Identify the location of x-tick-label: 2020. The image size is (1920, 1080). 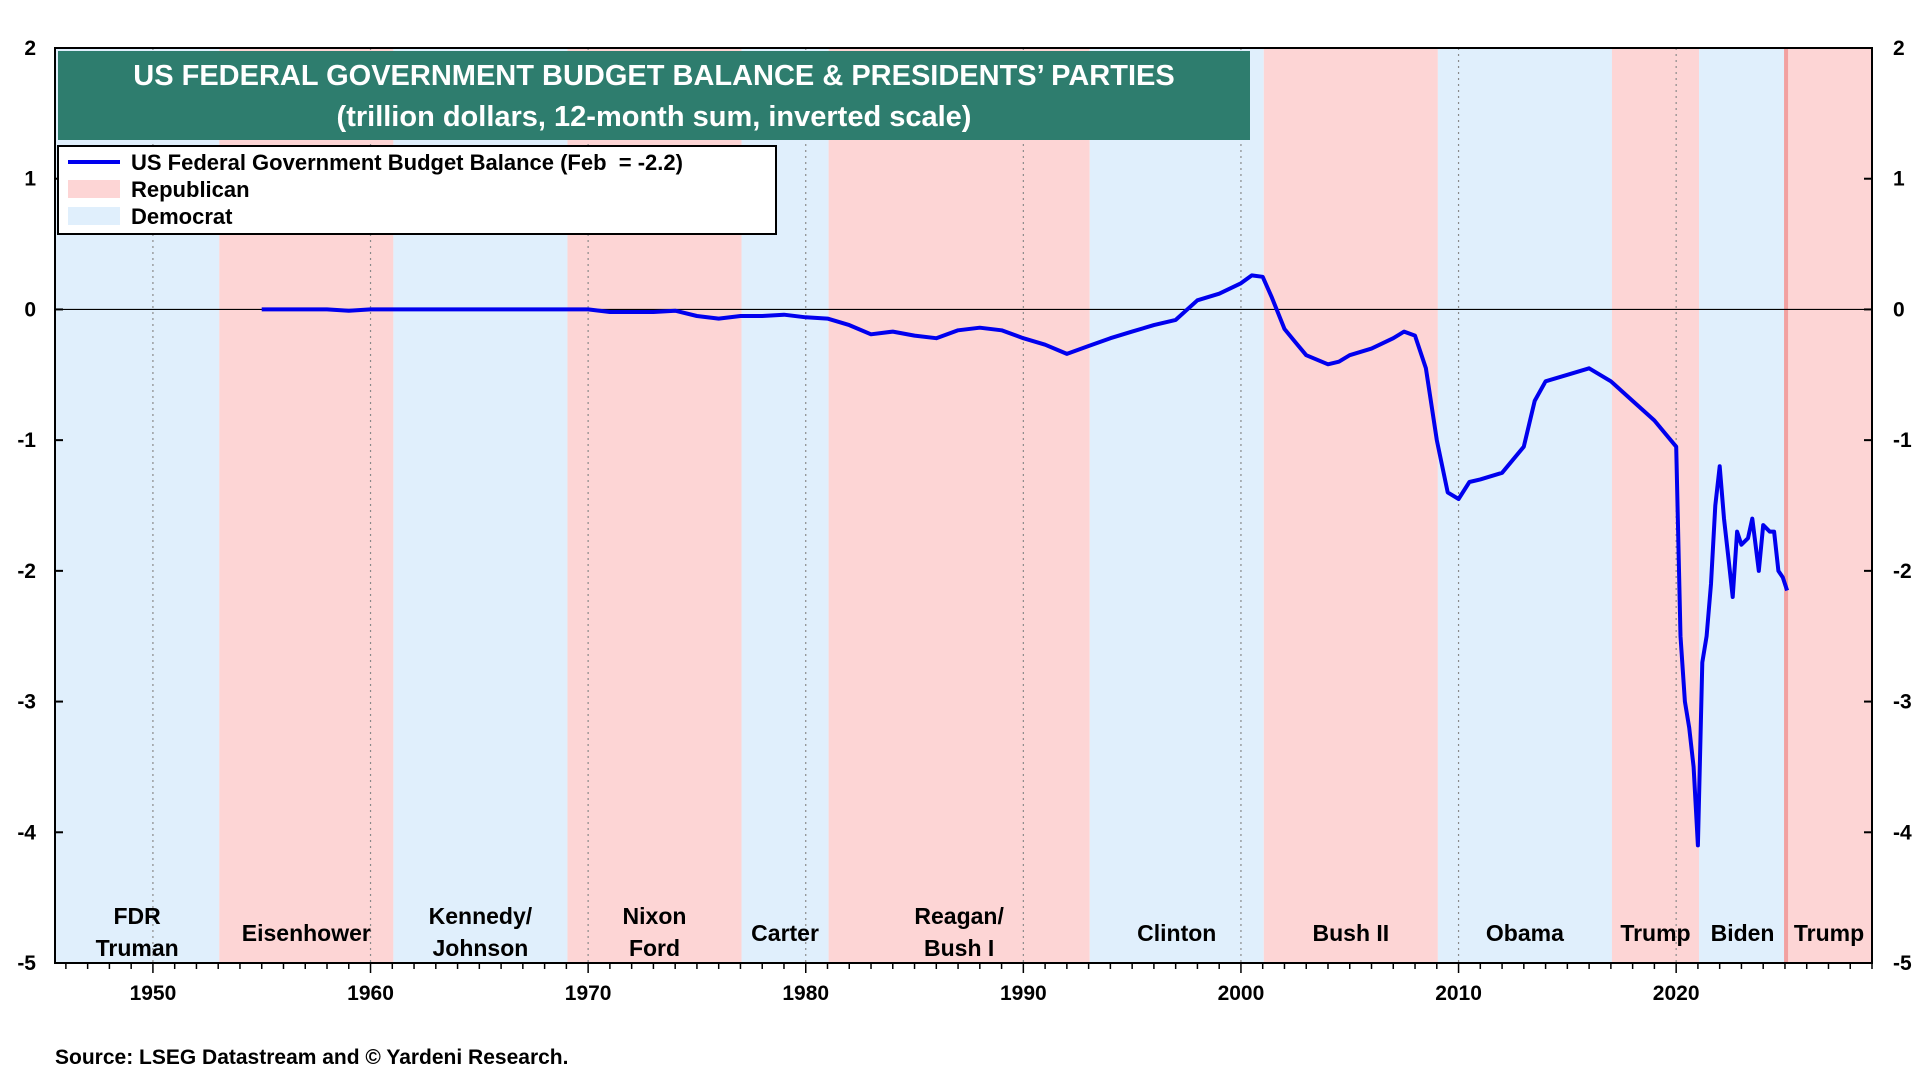
(1676, 993).